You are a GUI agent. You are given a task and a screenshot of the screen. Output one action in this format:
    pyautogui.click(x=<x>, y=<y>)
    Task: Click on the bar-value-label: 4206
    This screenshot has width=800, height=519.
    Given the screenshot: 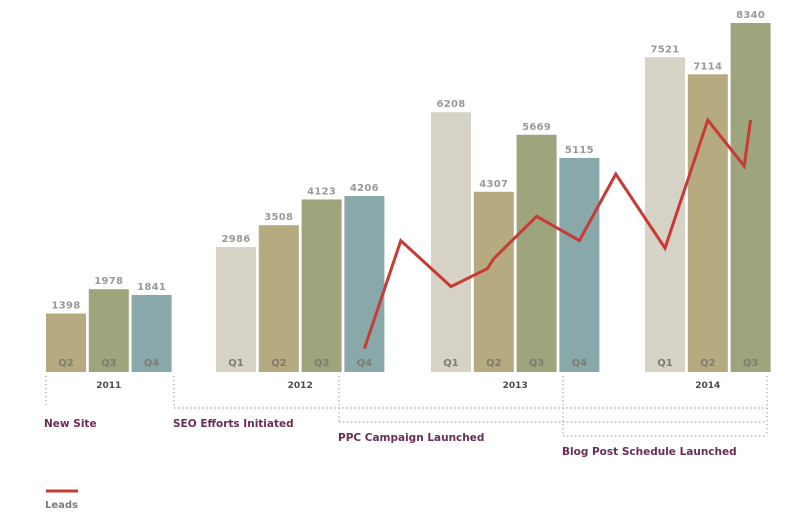 What is the action you would take?
    pyautogui.click(x=364, y=188)
    